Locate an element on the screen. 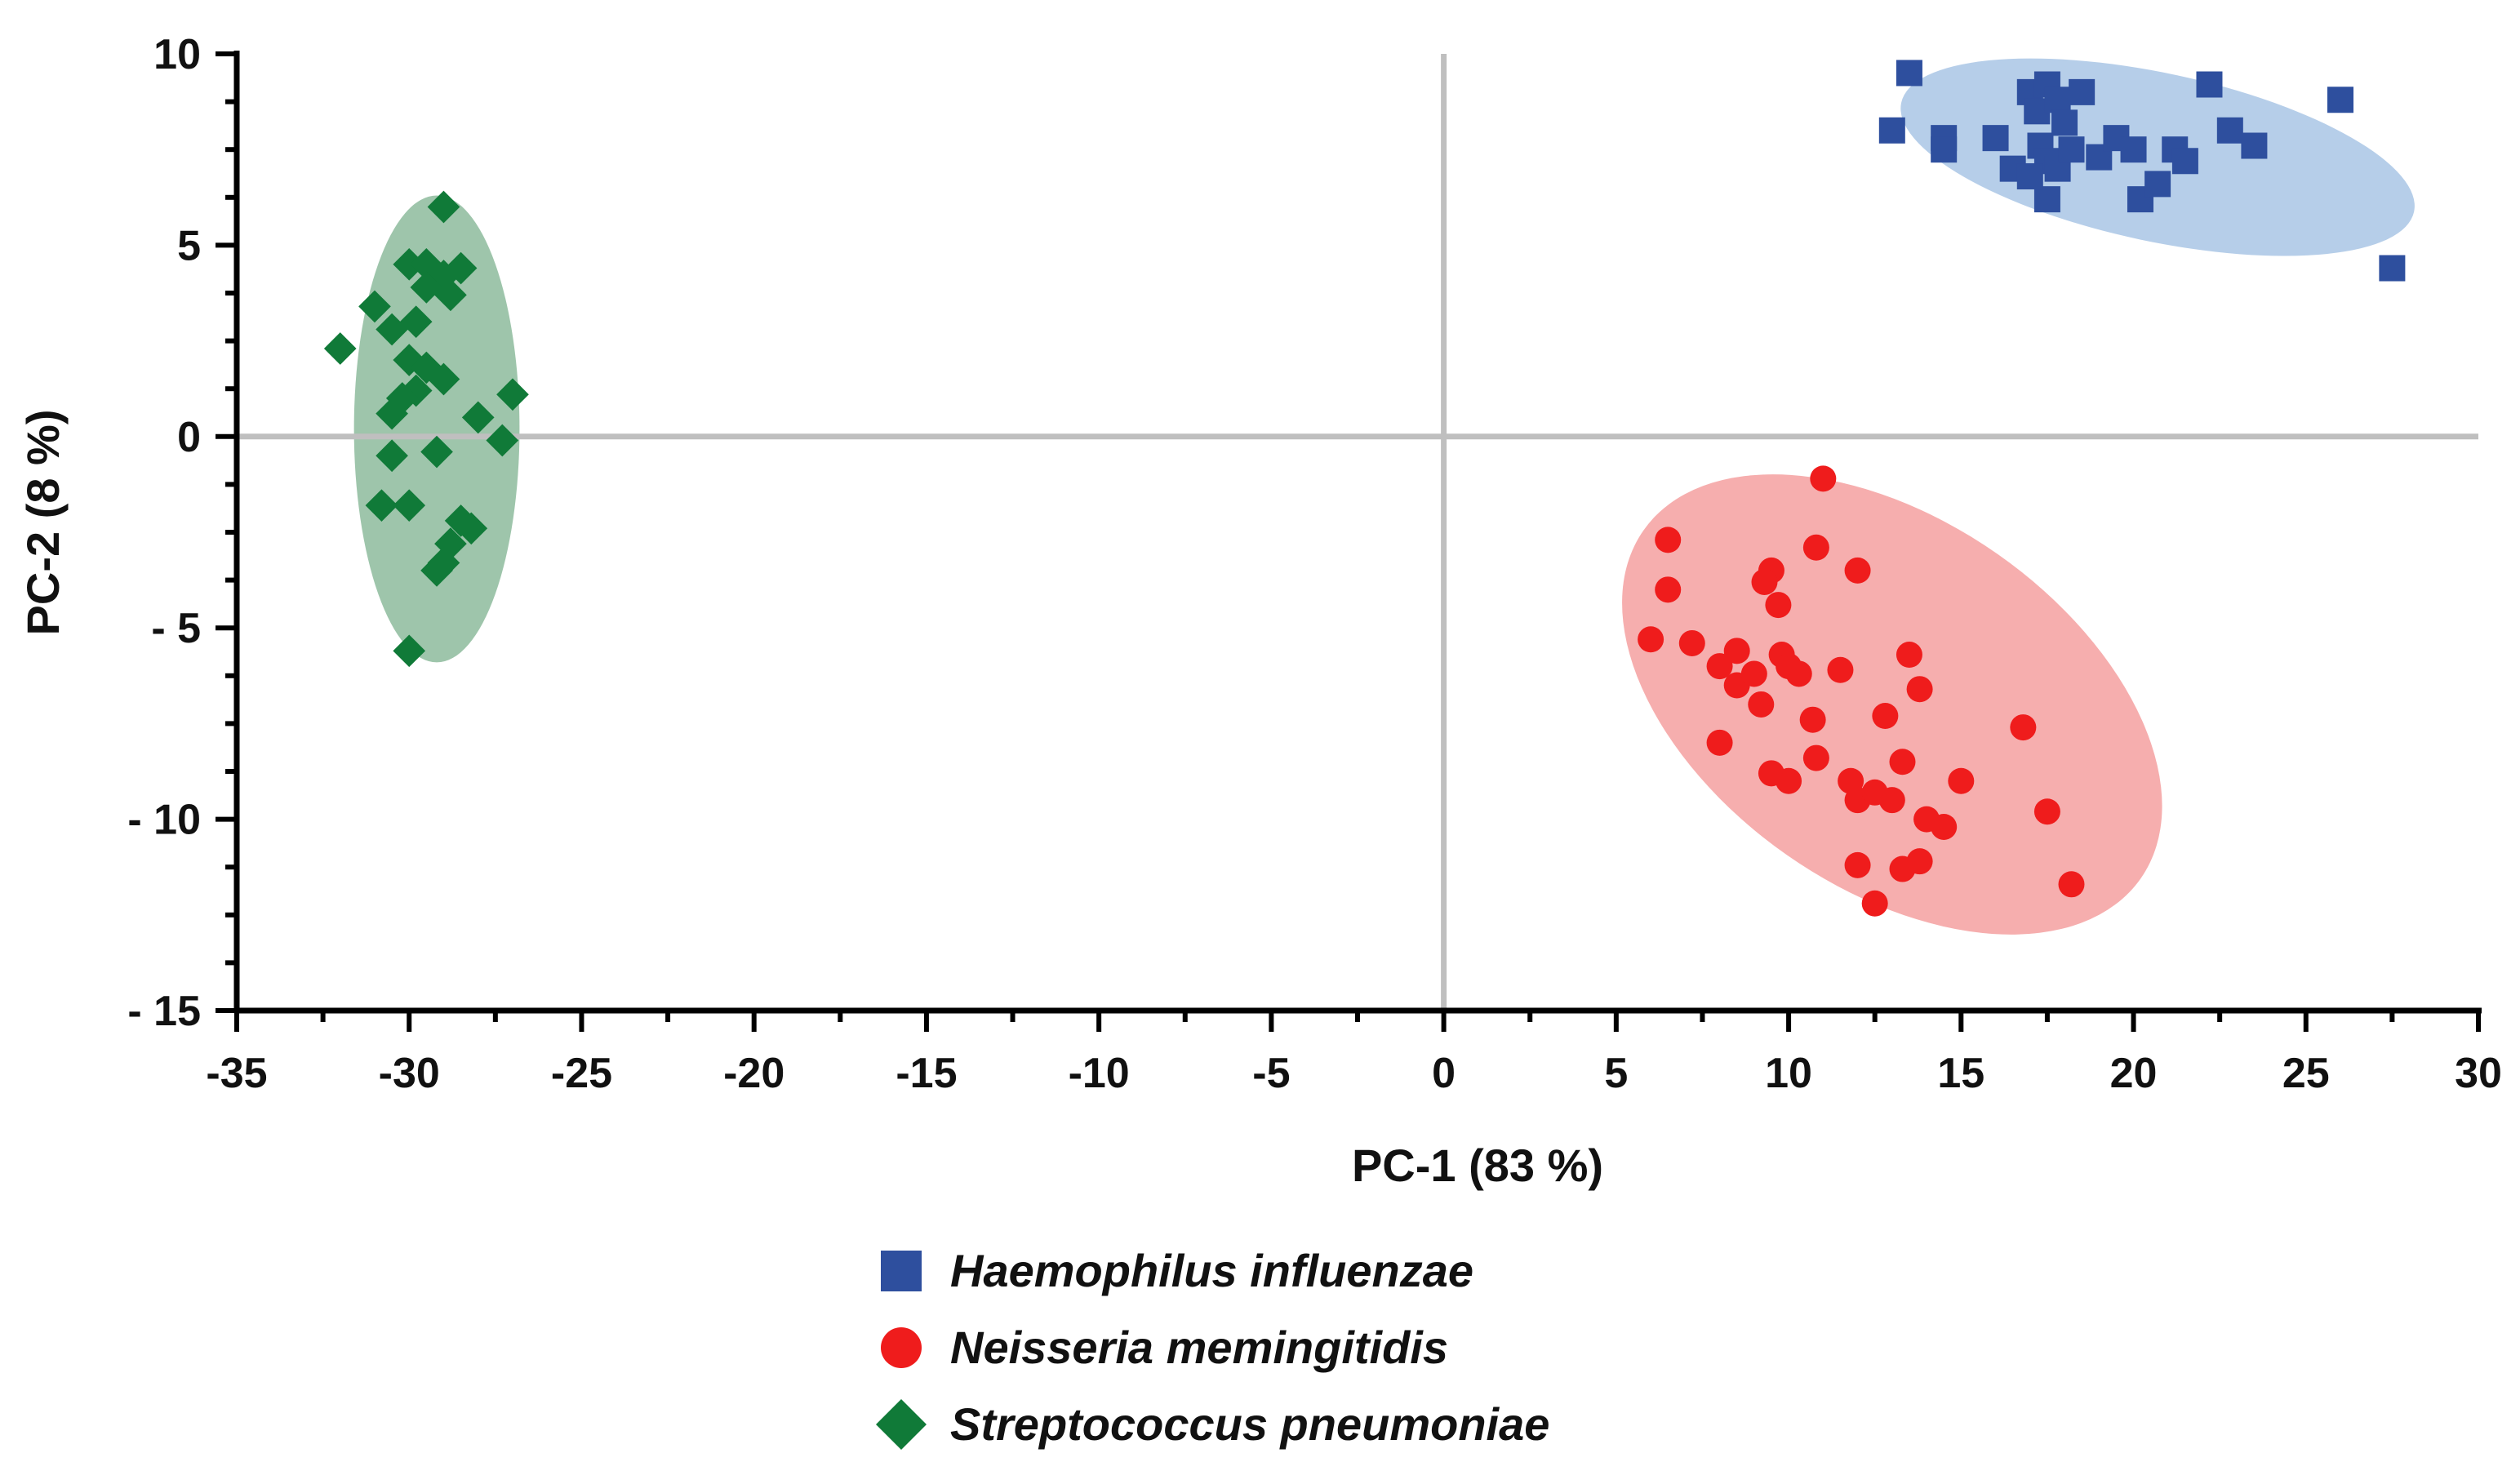 The image size is (2520, 1462). x-tick-label: -30 is located at coordinates (410, 1073).